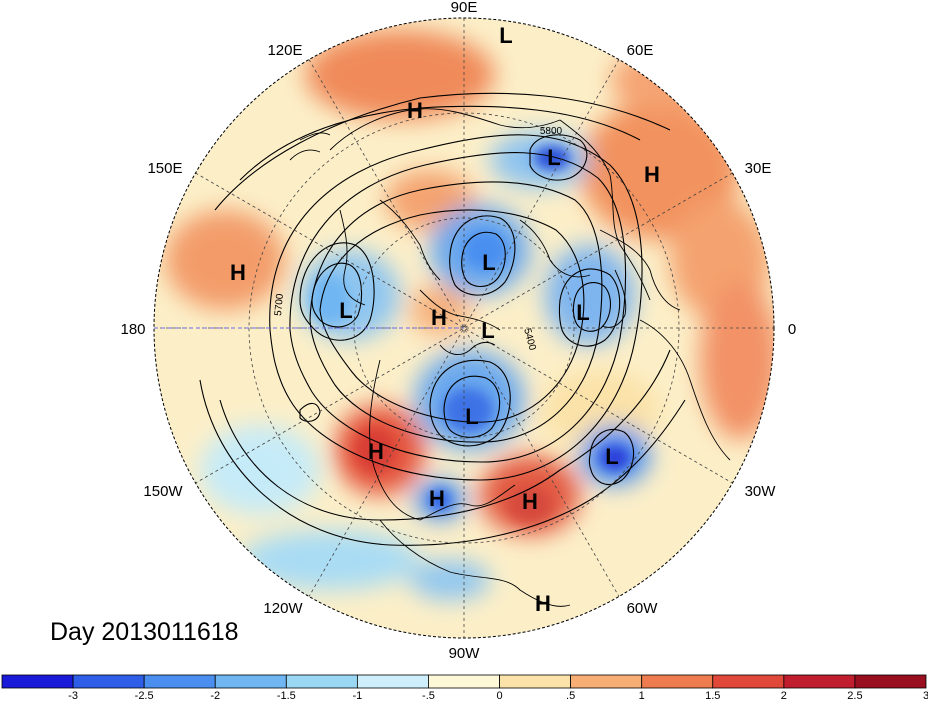 This screenshot has height=702, width=928. I want to click on lon-label-90w: 90W, so click(465, 653).